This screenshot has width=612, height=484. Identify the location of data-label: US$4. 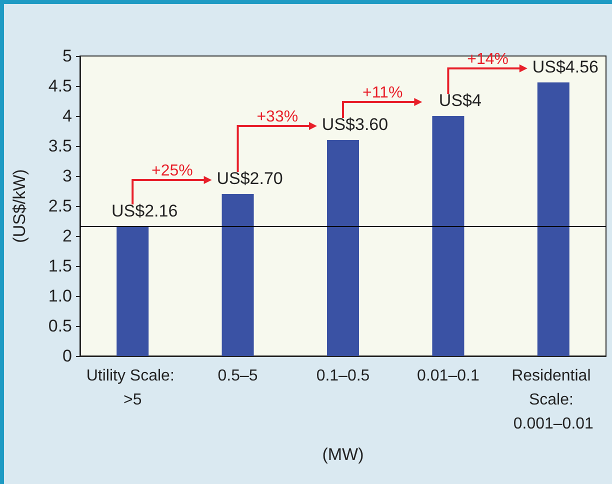
(460, 100).